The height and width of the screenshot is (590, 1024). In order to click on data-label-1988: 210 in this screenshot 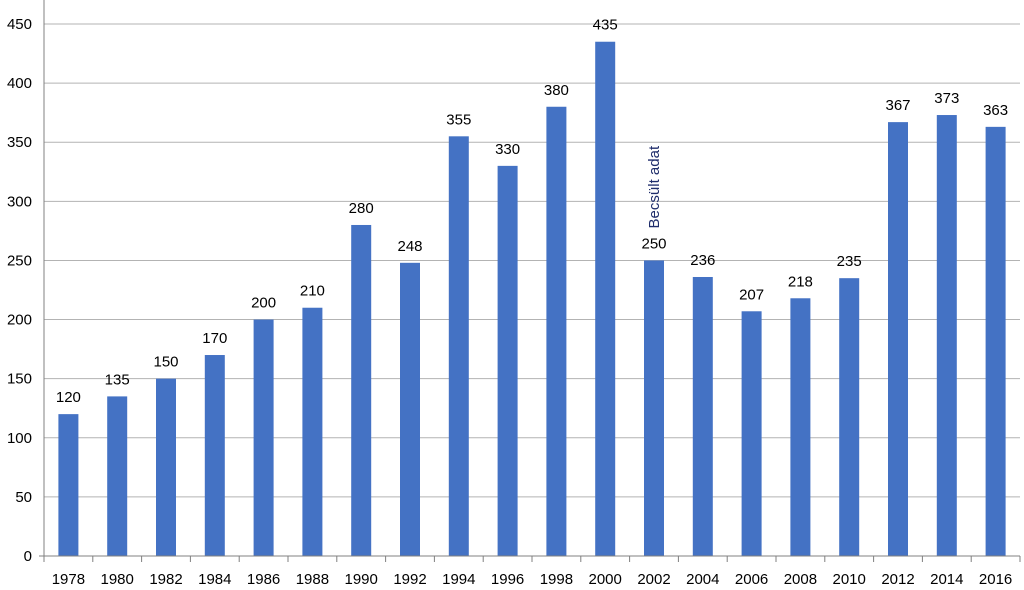, I will do `click(312, 291)`.